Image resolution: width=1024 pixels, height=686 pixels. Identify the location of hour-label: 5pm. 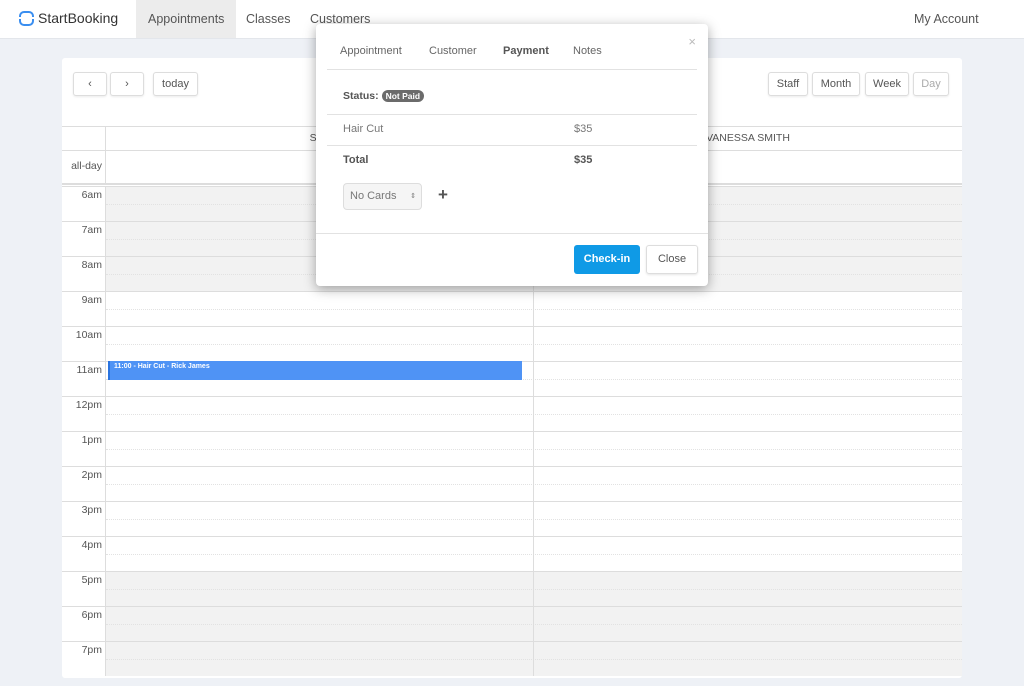
(91, 580).